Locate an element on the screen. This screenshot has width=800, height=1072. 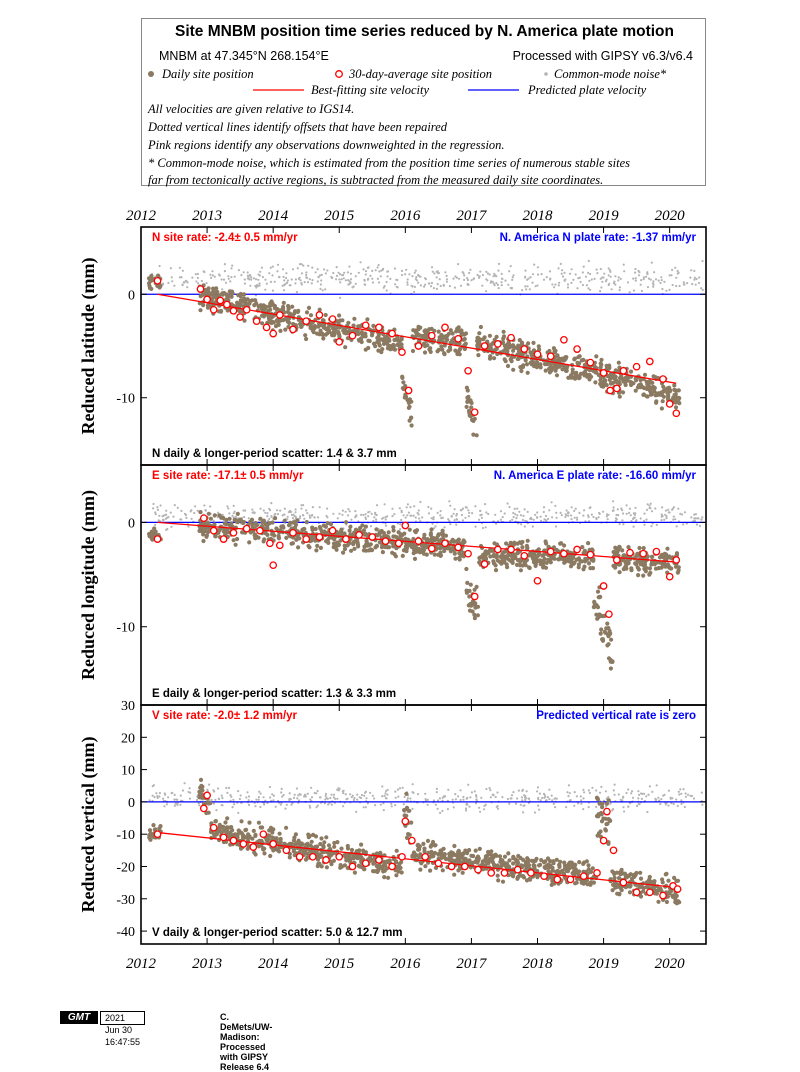
y-tick-label: 0 is located at coordinates (131, 523).